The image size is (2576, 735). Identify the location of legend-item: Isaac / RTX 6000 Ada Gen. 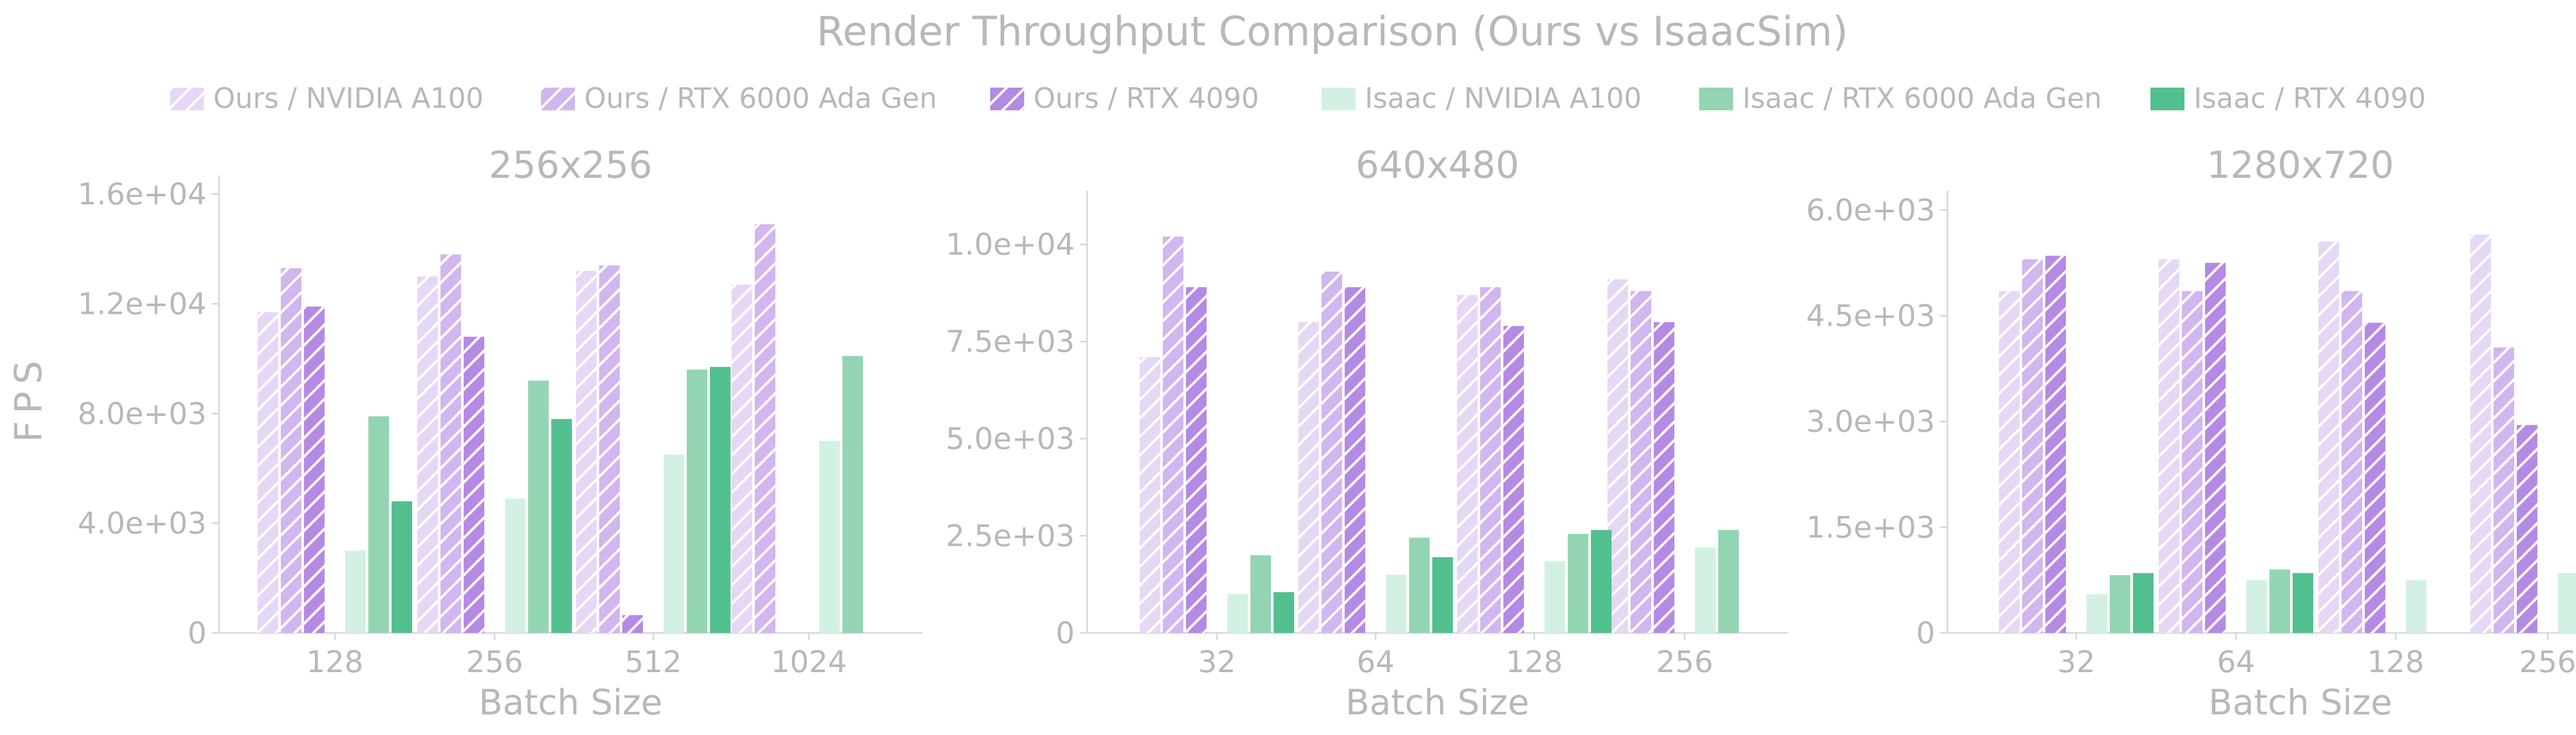
(1900, 98).